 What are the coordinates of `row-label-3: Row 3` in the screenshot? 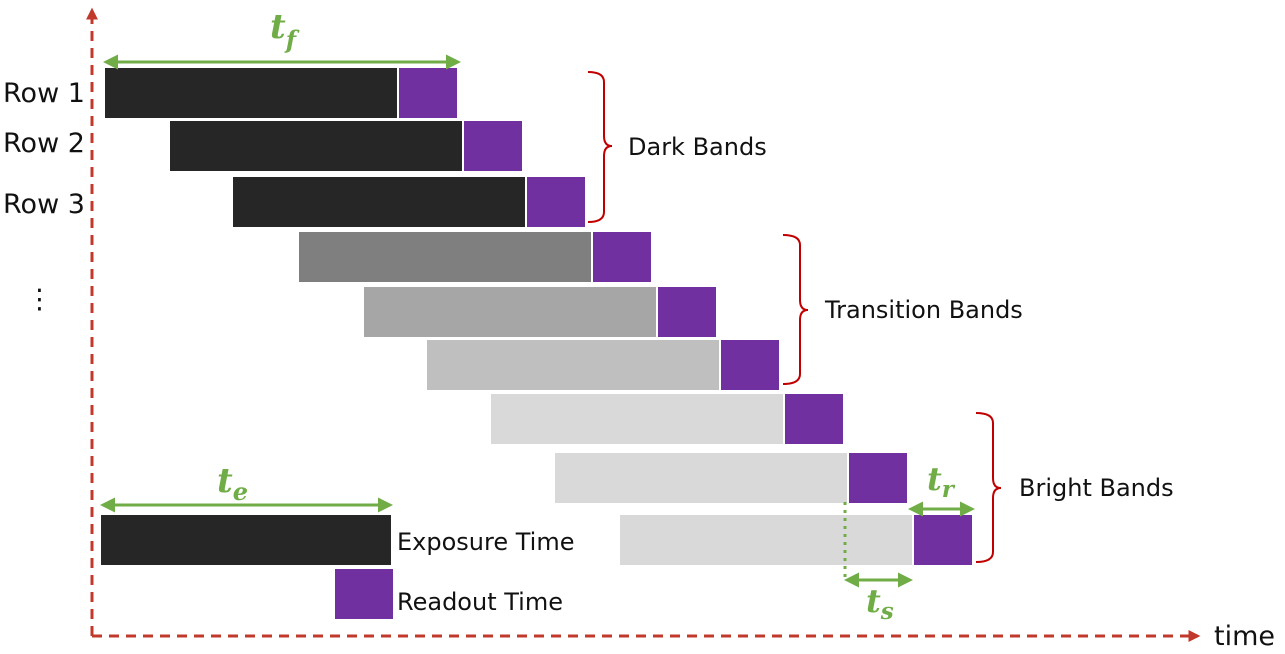 It's located at (44, 204).